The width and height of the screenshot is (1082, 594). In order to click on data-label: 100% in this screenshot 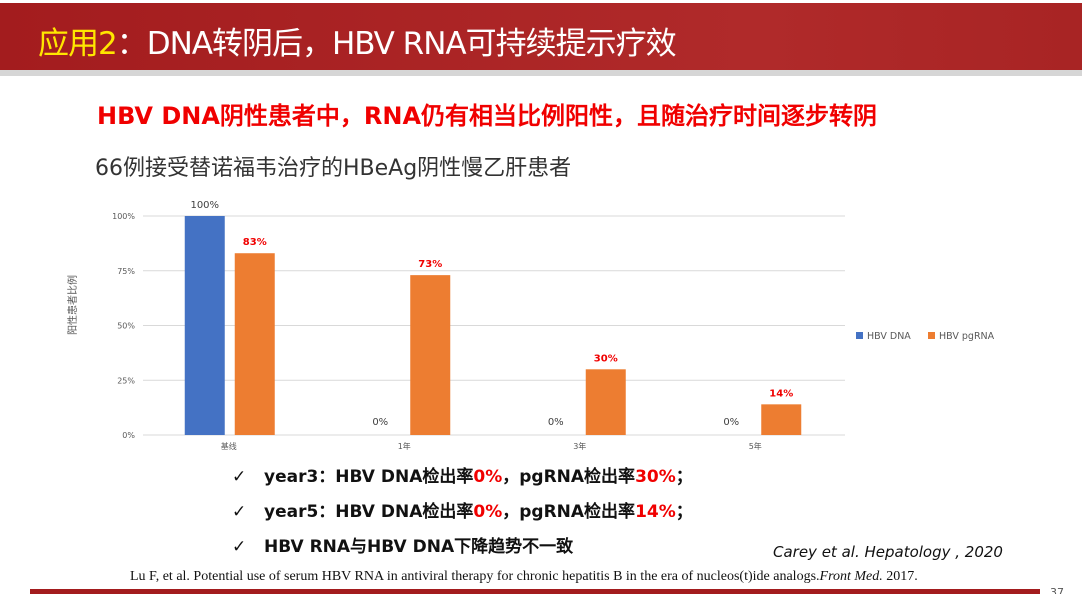, I will do `click(204, 205)`.